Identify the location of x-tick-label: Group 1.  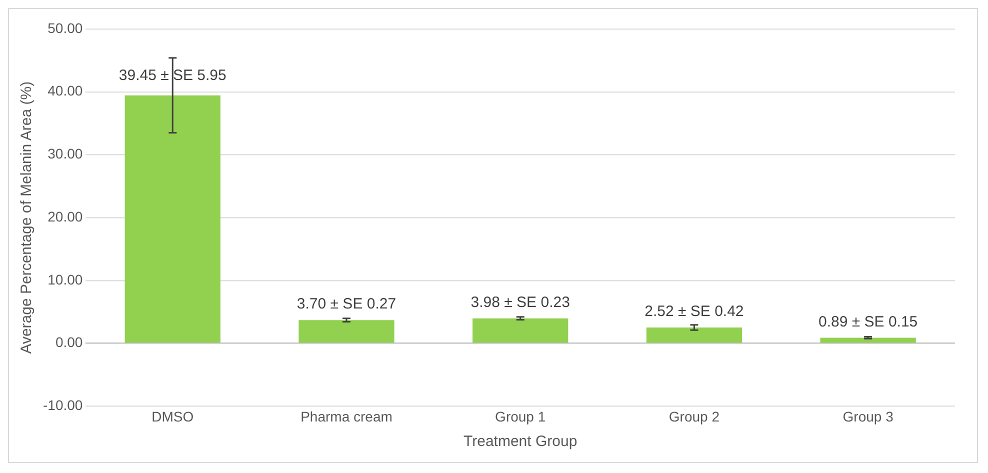
(520, 416).